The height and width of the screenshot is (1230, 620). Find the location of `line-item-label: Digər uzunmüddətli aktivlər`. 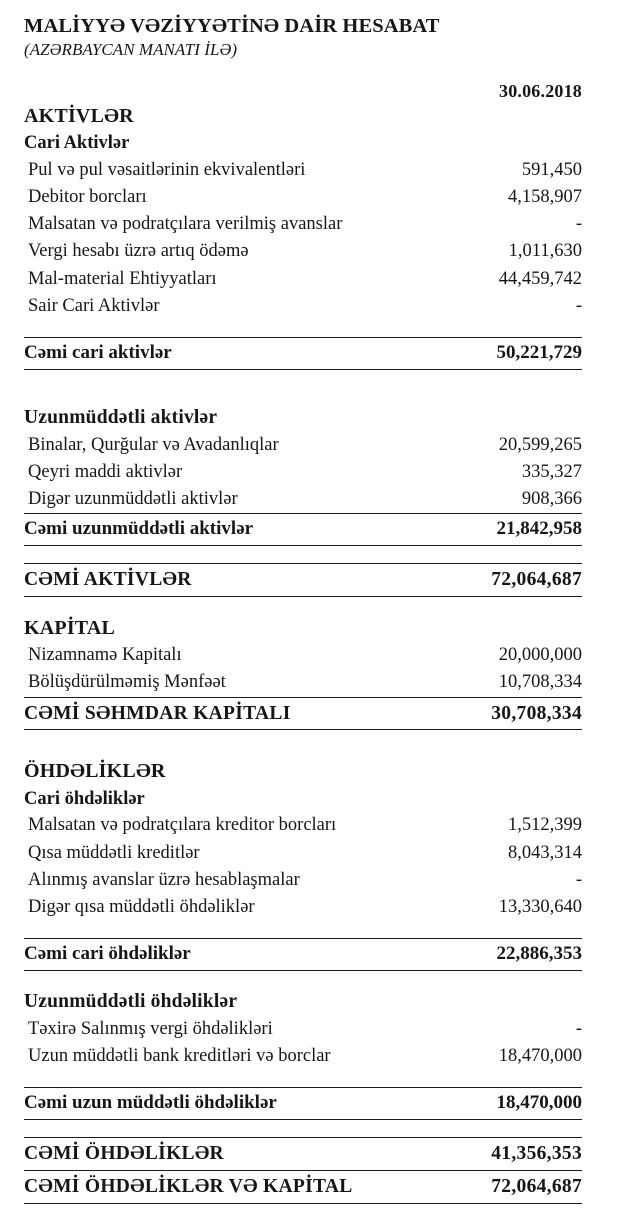

line-item-label: Digər uzunmüddətli aktivlər is located at coordinates (133, 498).